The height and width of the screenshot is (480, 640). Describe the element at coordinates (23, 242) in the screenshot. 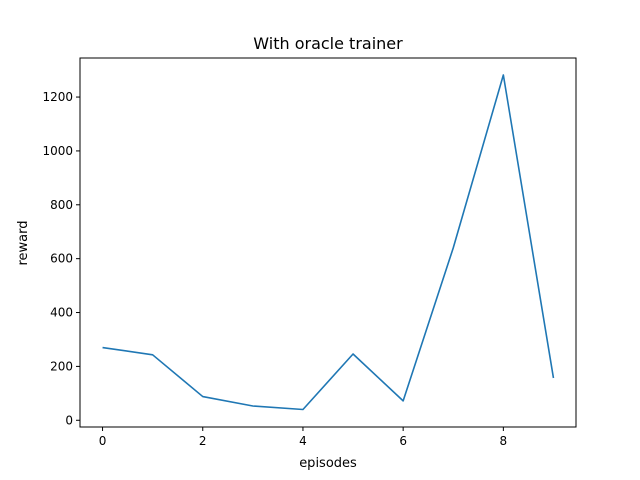

I see `y-axis-label: reward` at that location.